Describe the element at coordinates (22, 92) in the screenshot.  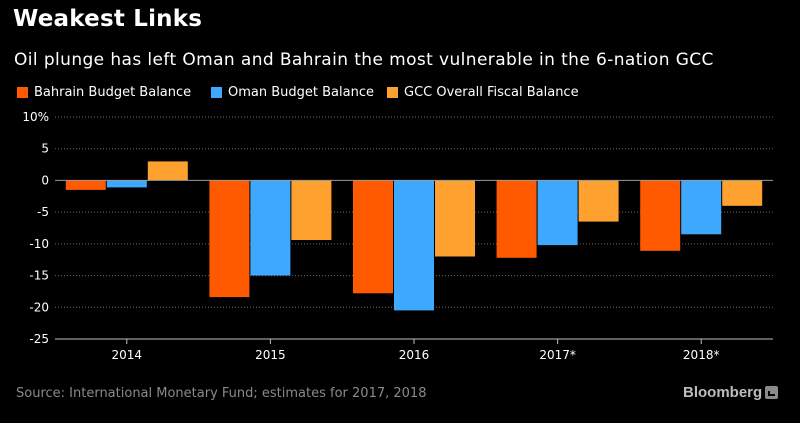
I see `legend-swatch-bahrain` at that location.